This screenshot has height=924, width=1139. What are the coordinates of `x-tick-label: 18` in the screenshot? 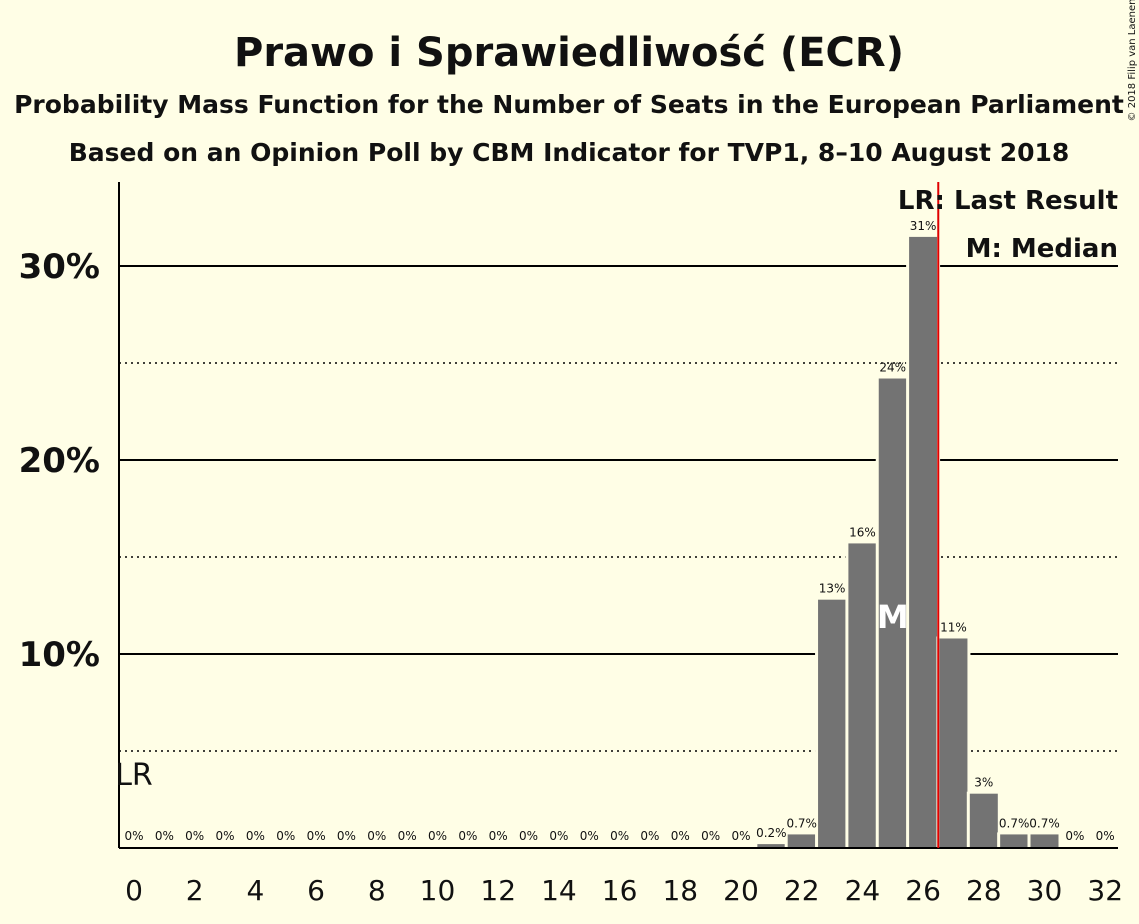 It's located at (680, 890).